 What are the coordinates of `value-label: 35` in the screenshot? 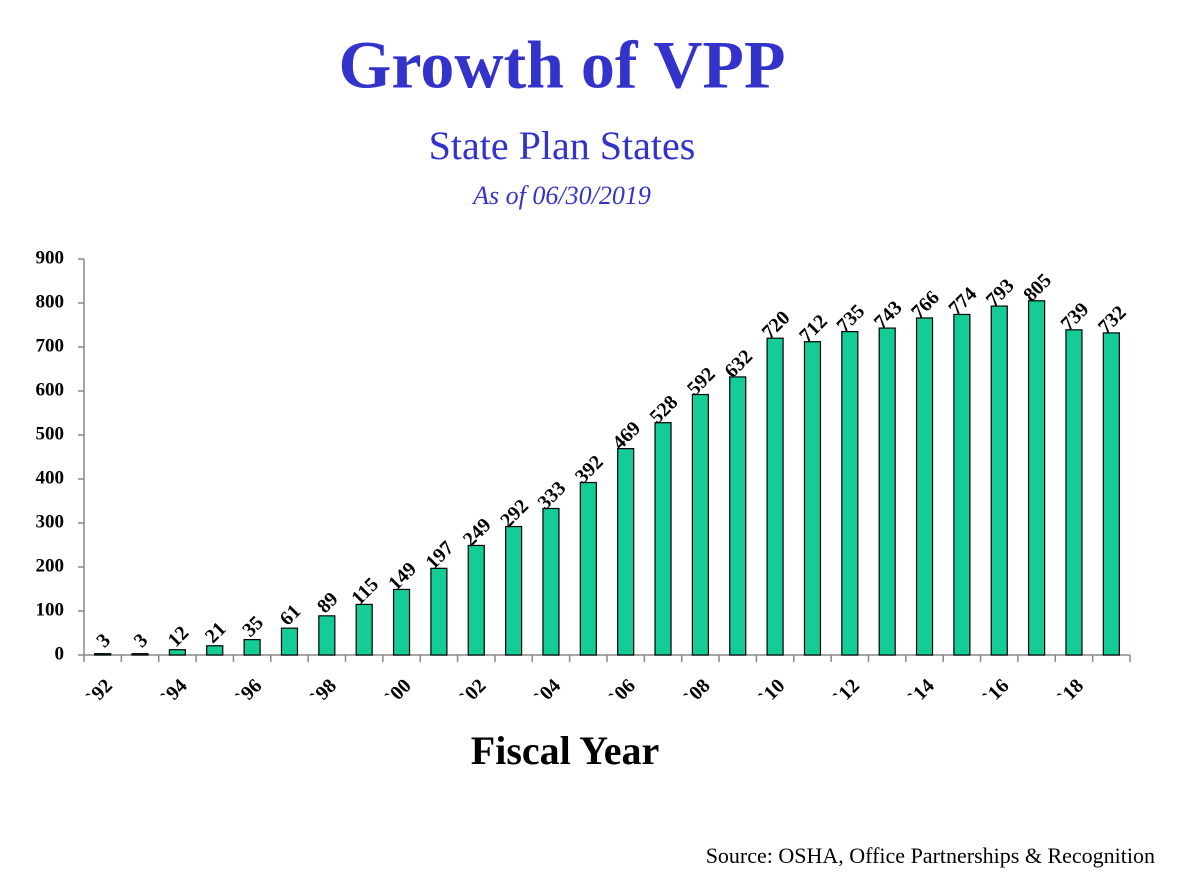 It's located at (253, 627).